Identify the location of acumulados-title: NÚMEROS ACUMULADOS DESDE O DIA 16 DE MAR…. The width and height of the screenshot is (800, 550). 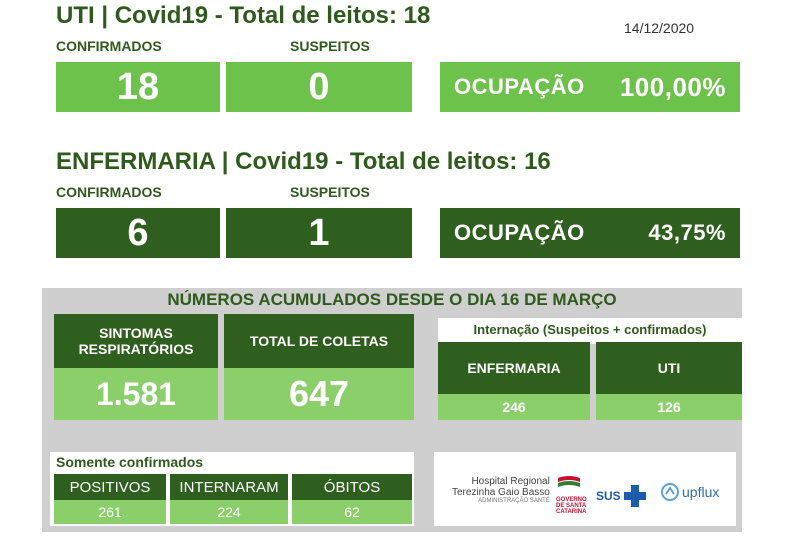
(392, 299).